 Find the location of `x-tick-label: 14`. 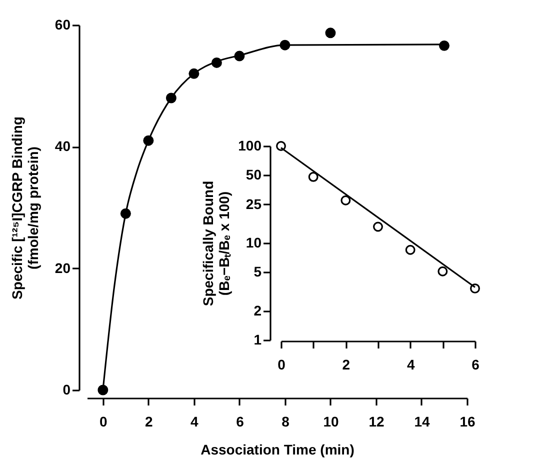

x-tick-label: 14 is located at coordinates (422, 422).